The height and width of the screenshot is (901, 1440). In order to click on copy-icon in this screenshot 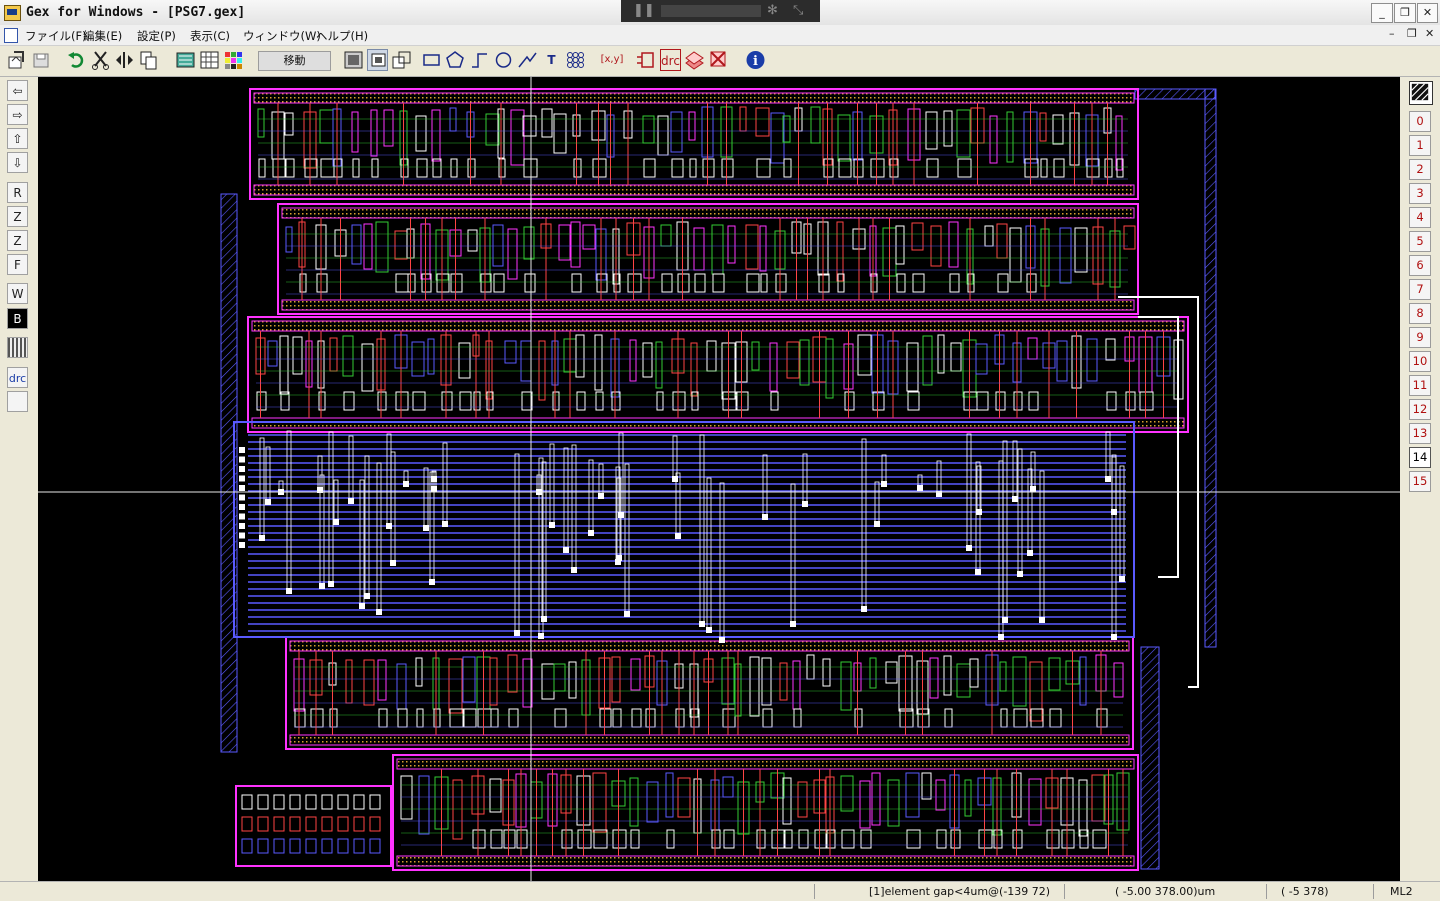, I will do `click(148, 60)`.